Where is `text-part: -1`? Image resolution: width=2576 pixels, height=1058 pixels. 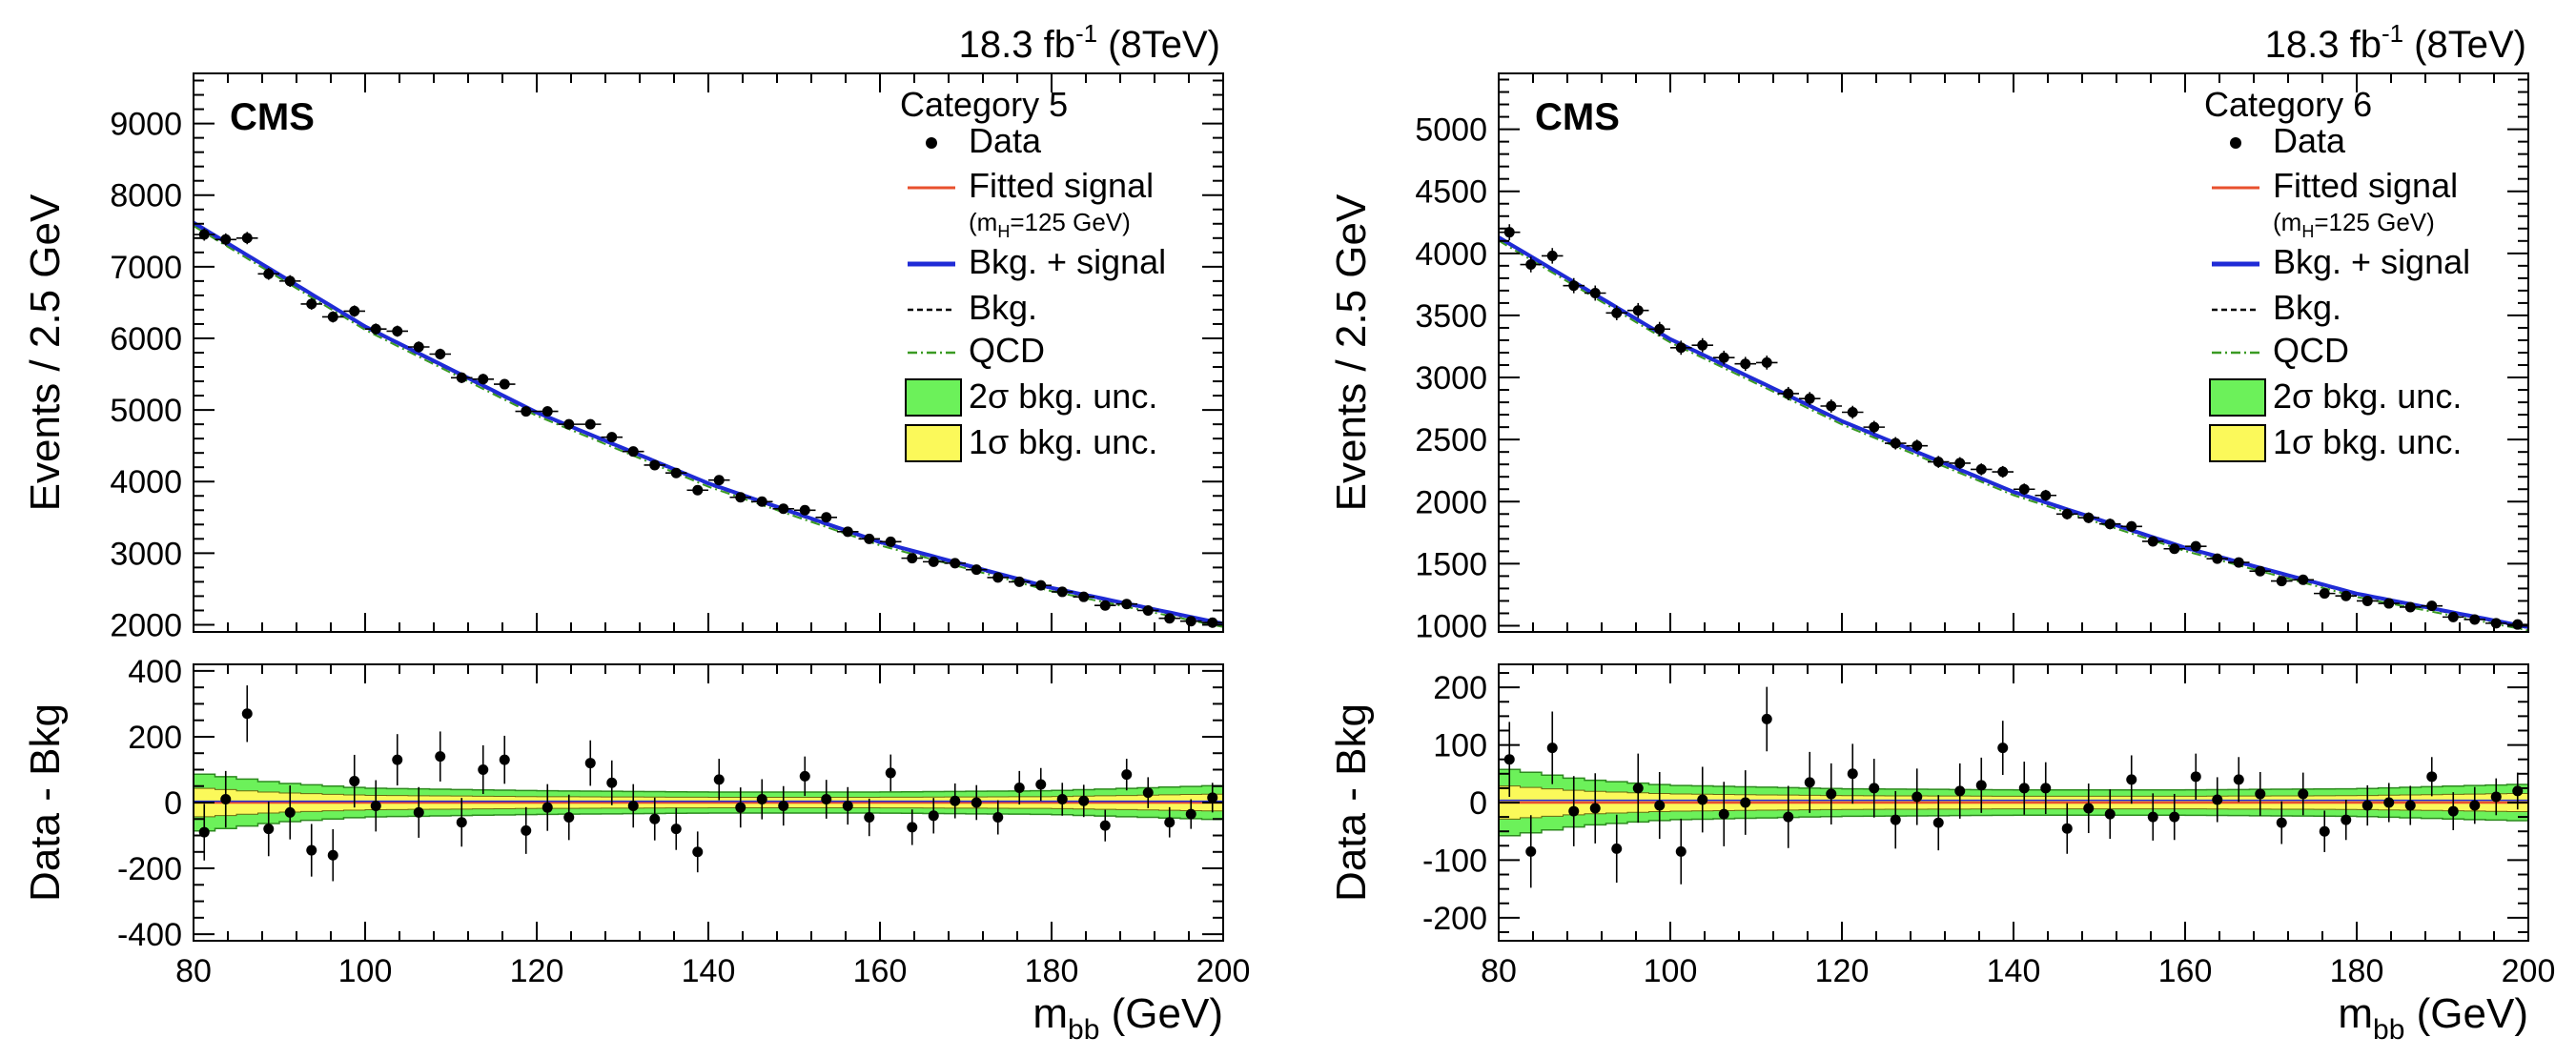
text-part: -1 is located at coordinates (1086, 33).